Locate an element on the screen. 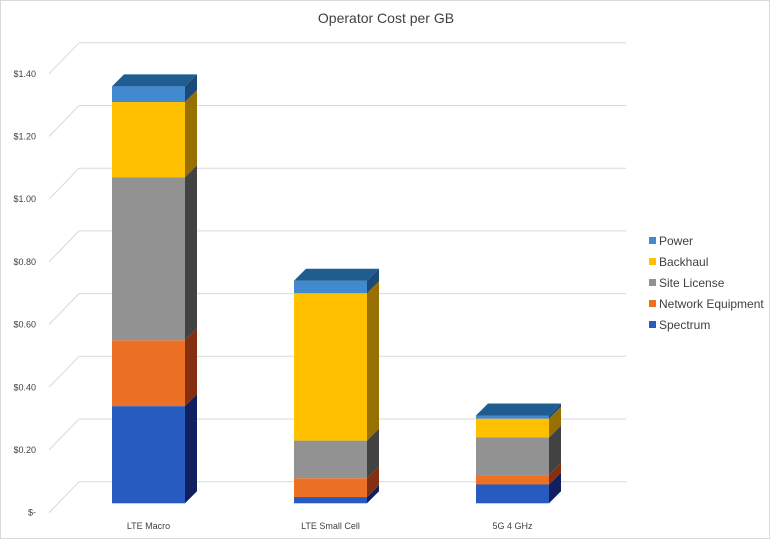 Image resolution: width=770 pixels, height=540 pixels. legend-item: Network Equipment is located at coordinates (706, 304).